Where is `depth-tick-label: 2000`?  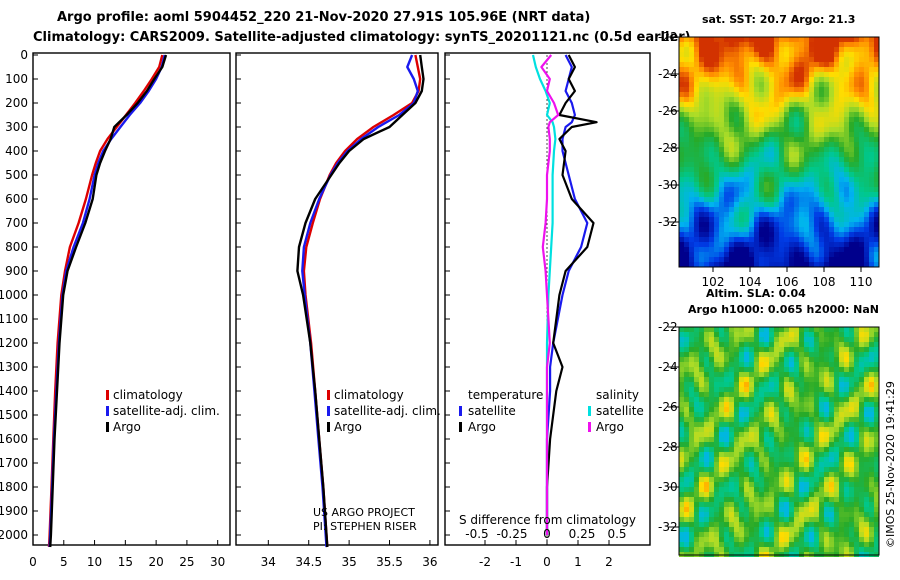
depth-tick-label: 2000 is located at coordinates (14, 535).